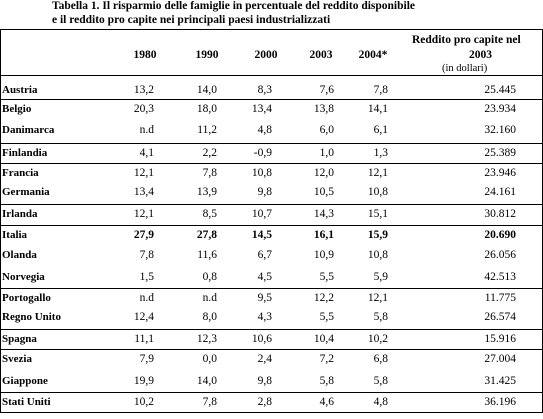  Describe the element at coordinates (377, 214) in the screenshot. I see `value-cell: 15,1` at that location.